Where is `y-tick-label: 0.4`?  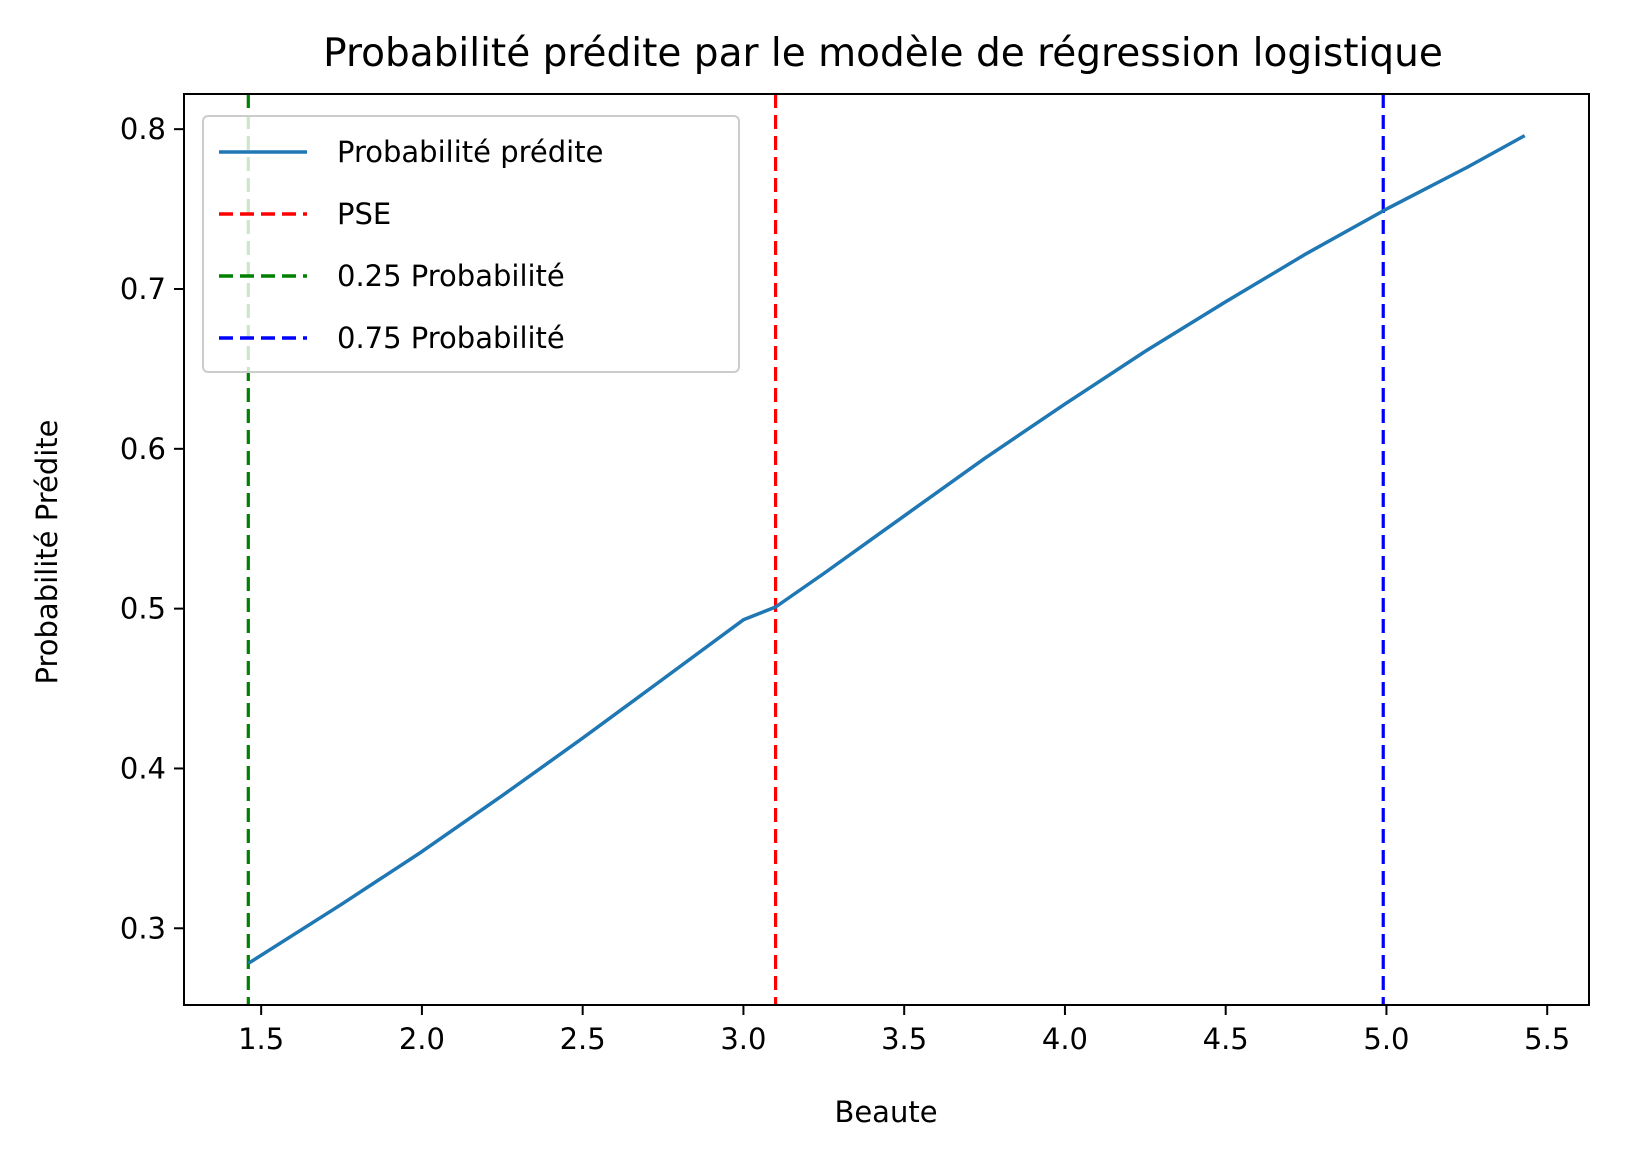 y-tick-label: 0.4 is located at coordinates (143, 768).